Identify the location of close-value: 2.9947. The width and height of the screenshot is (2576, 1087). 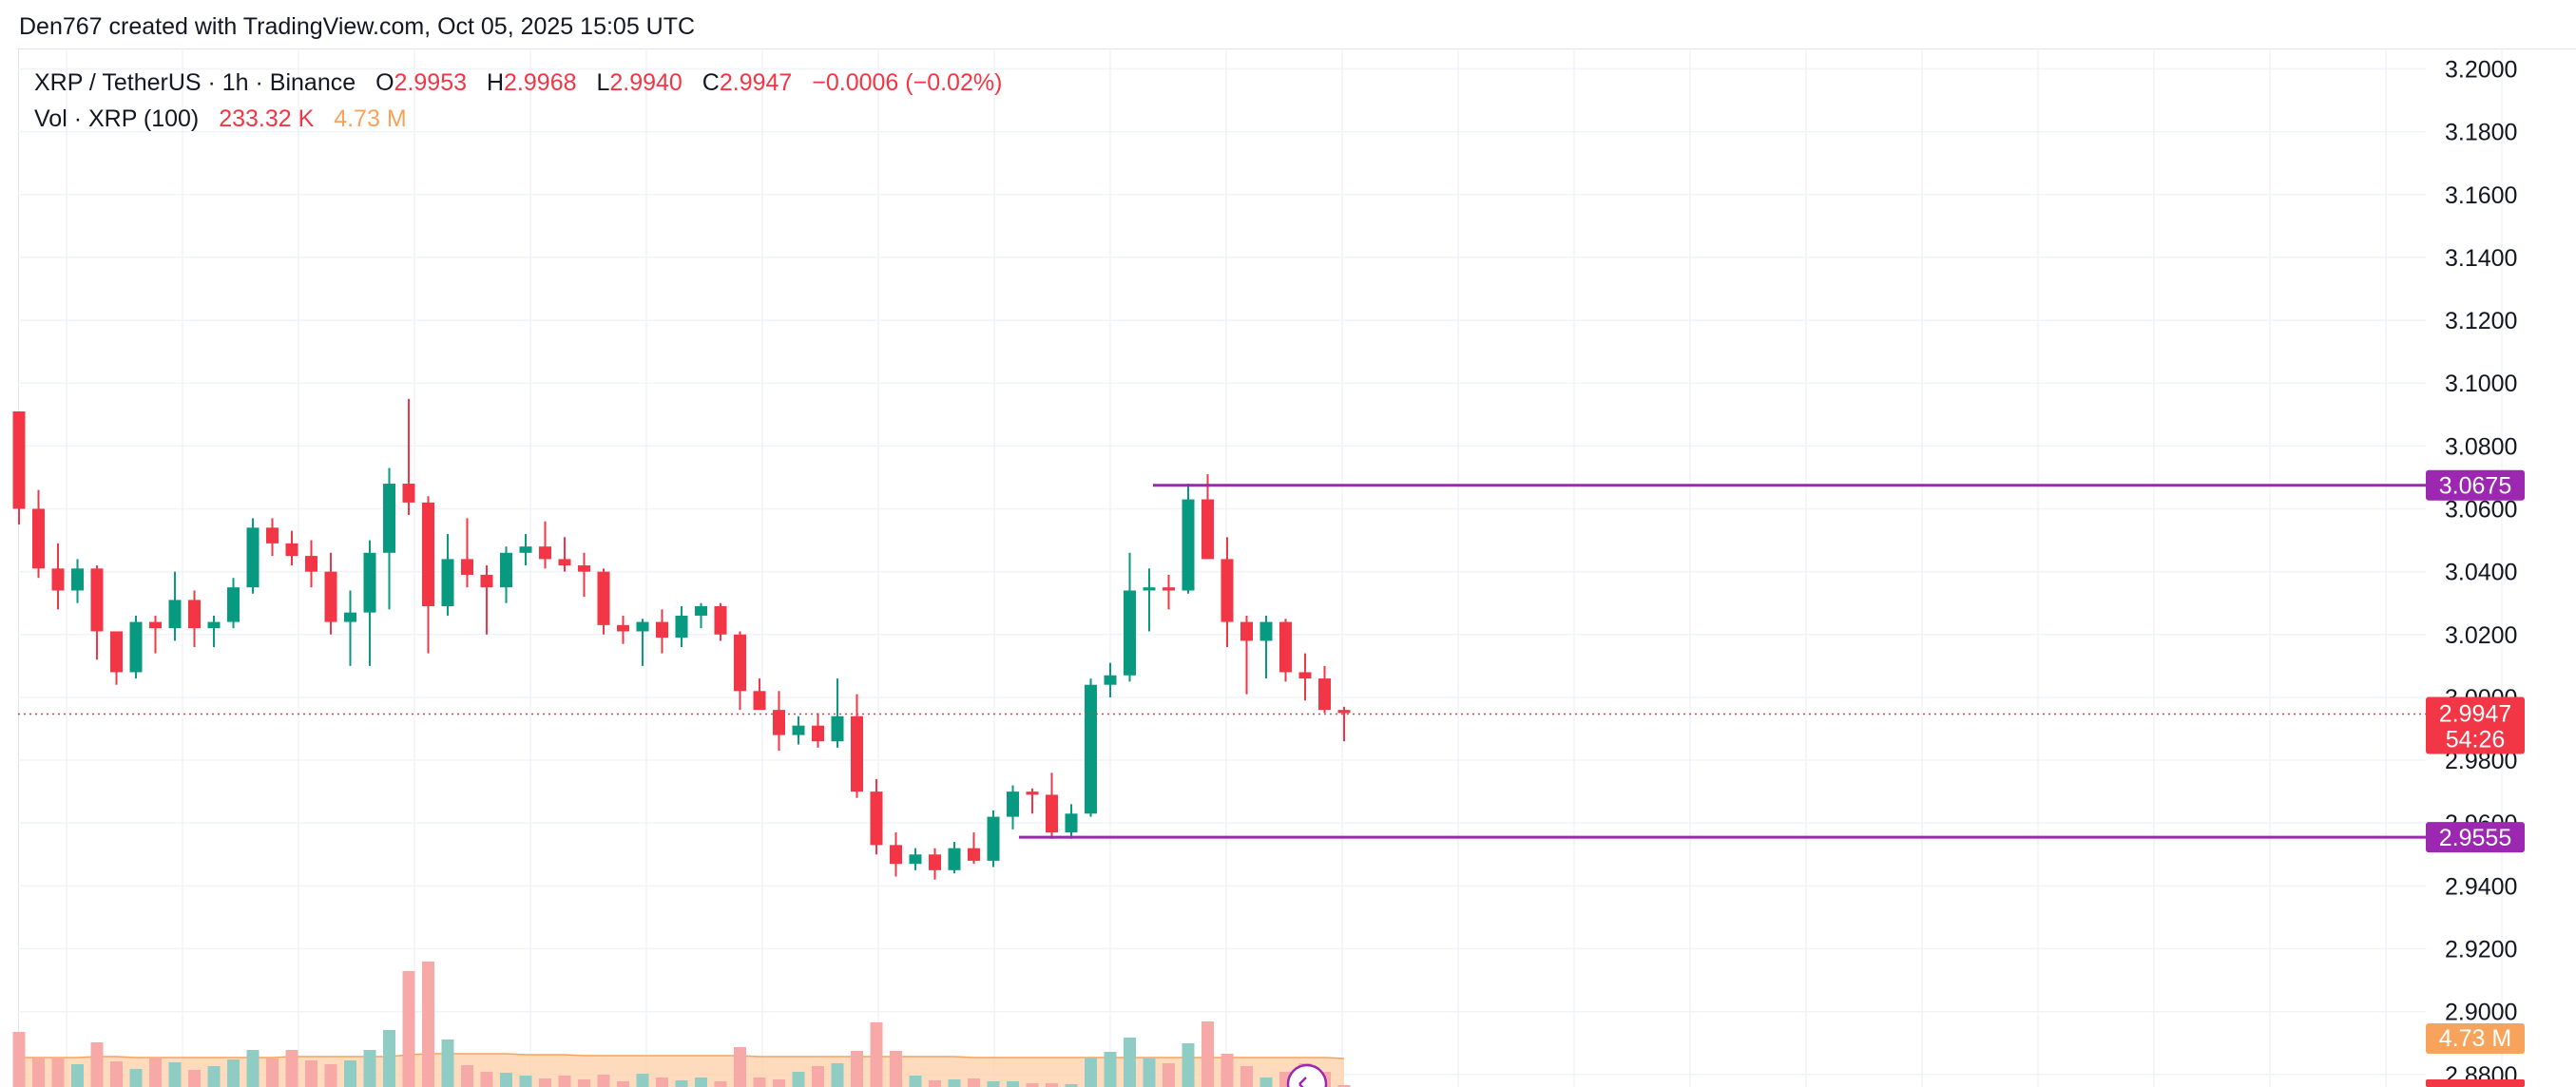
(756, 82).